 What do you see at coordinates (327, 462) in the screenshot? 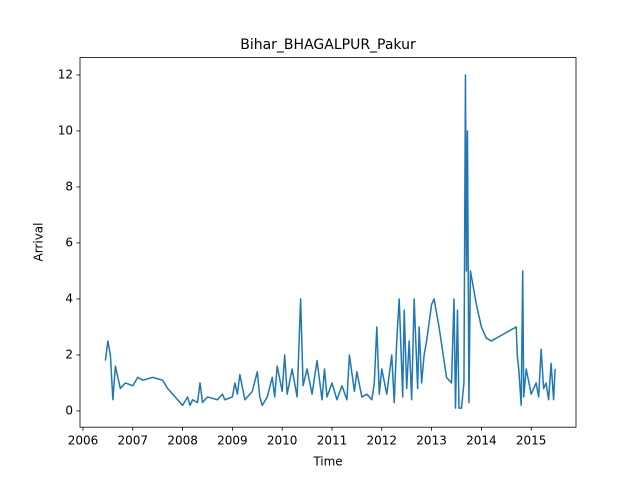
I see `x-axis-label: Time` at bounding box center [327, 462].